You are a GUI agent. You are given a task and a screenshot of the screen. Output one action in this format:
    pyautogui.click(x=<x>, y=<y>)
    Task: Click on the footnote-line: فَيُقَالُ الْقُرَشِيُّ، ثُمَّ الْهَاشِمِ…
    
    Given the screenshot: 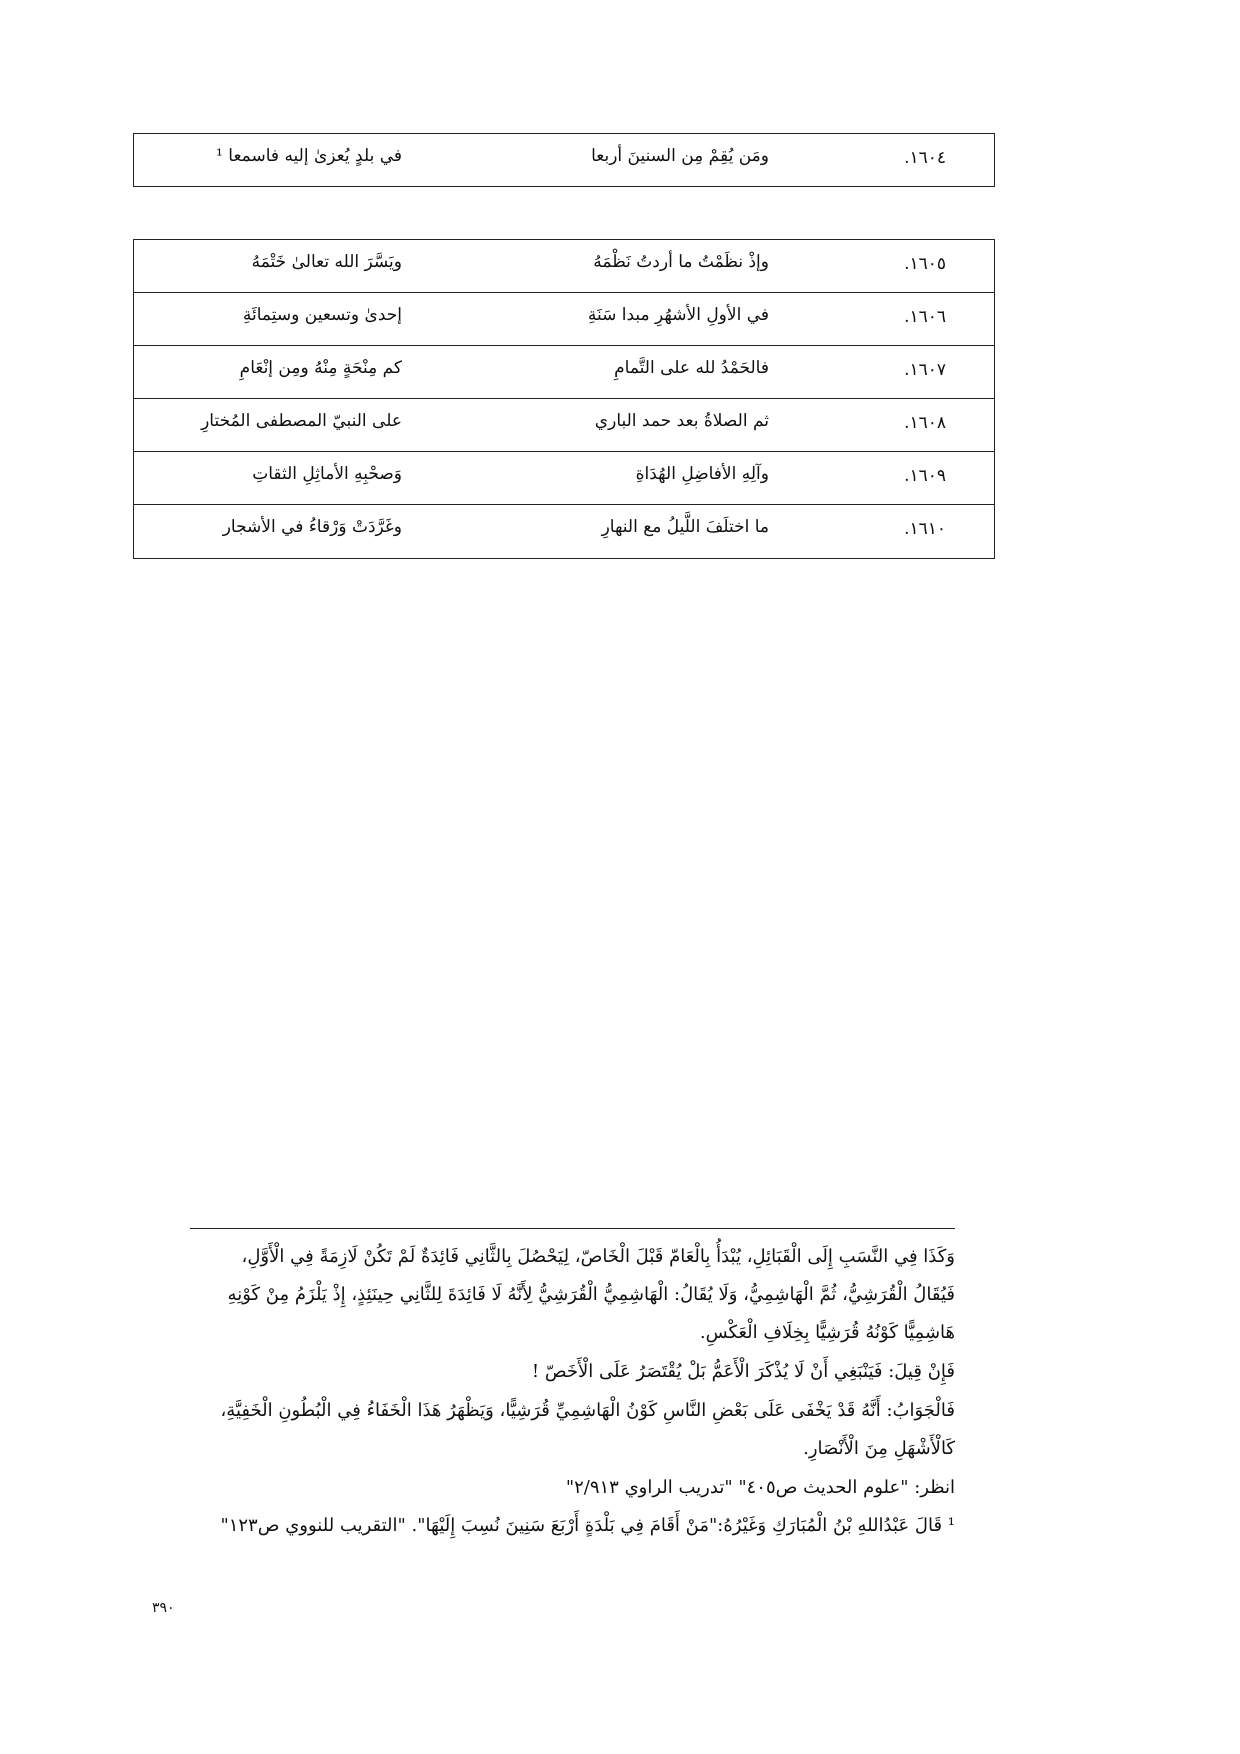 What is the action you would take?
    pyautogui.click(x=591, y=1294)
    